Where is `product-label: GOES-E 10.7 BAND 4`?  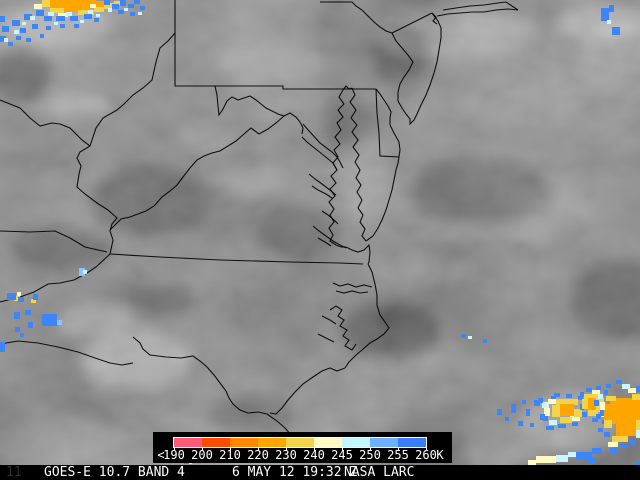
product-label: GOES-E 10.7 BAND 4 is located at coordinates (114, 472).